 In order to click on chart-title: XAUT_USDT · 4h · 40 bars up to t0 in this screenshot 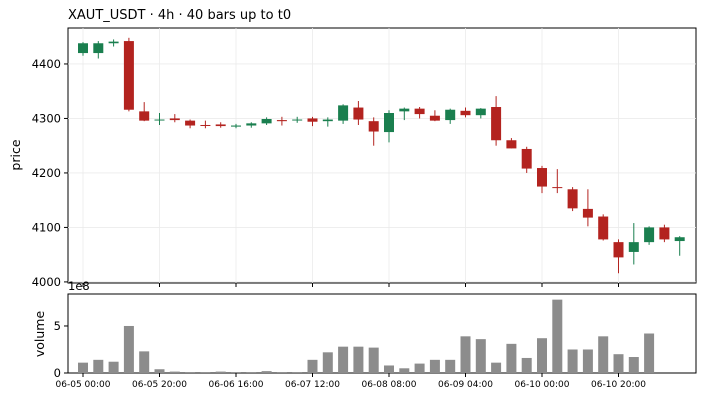, I will do `click(179, 15)`.